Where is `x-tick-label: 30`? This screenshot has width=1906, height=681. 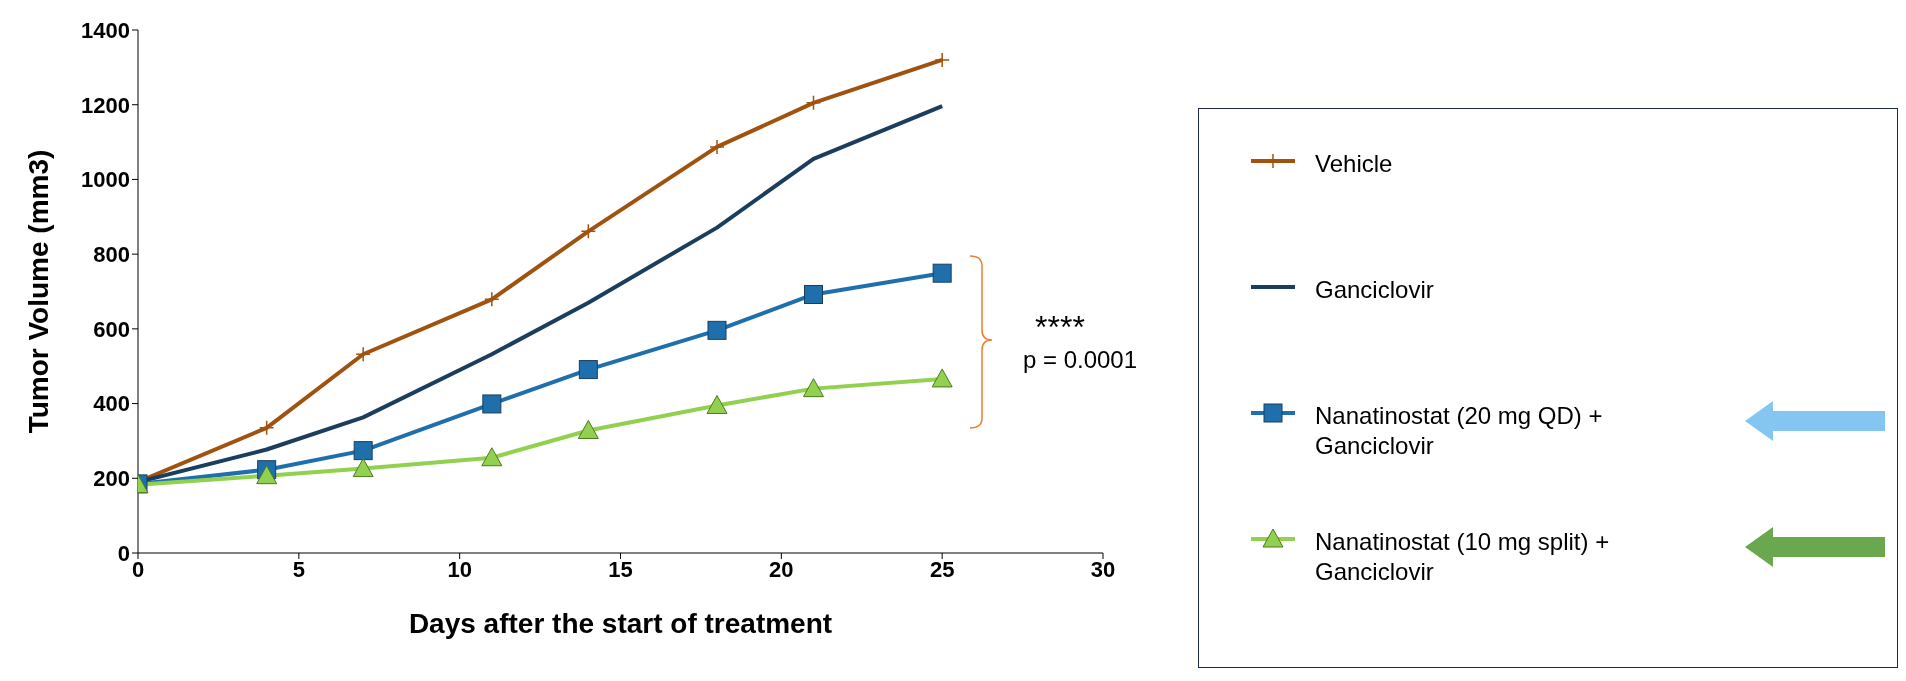 x-tick-label: 30 is located at coordinates (1103, 569).